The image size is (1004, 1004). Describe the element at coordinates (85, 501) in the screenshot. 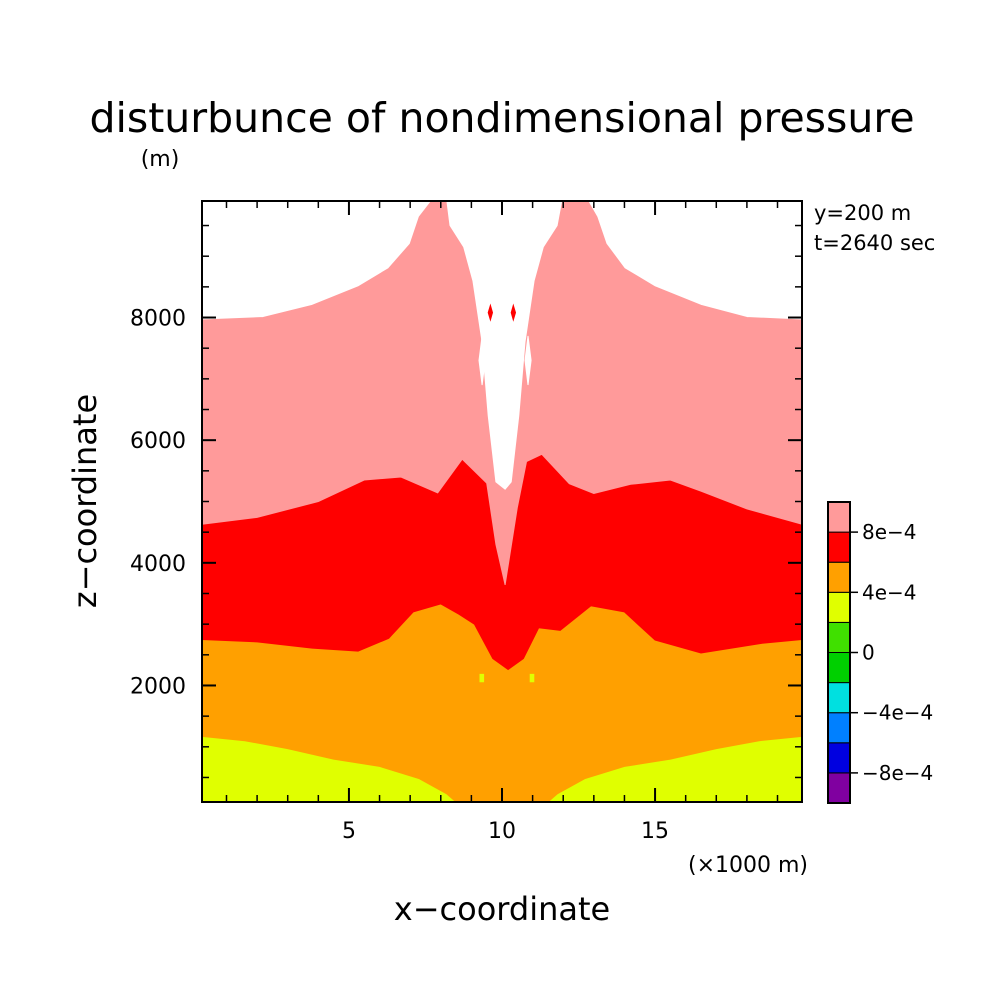

I see `y-axis-title: z−coordinate` at that location.